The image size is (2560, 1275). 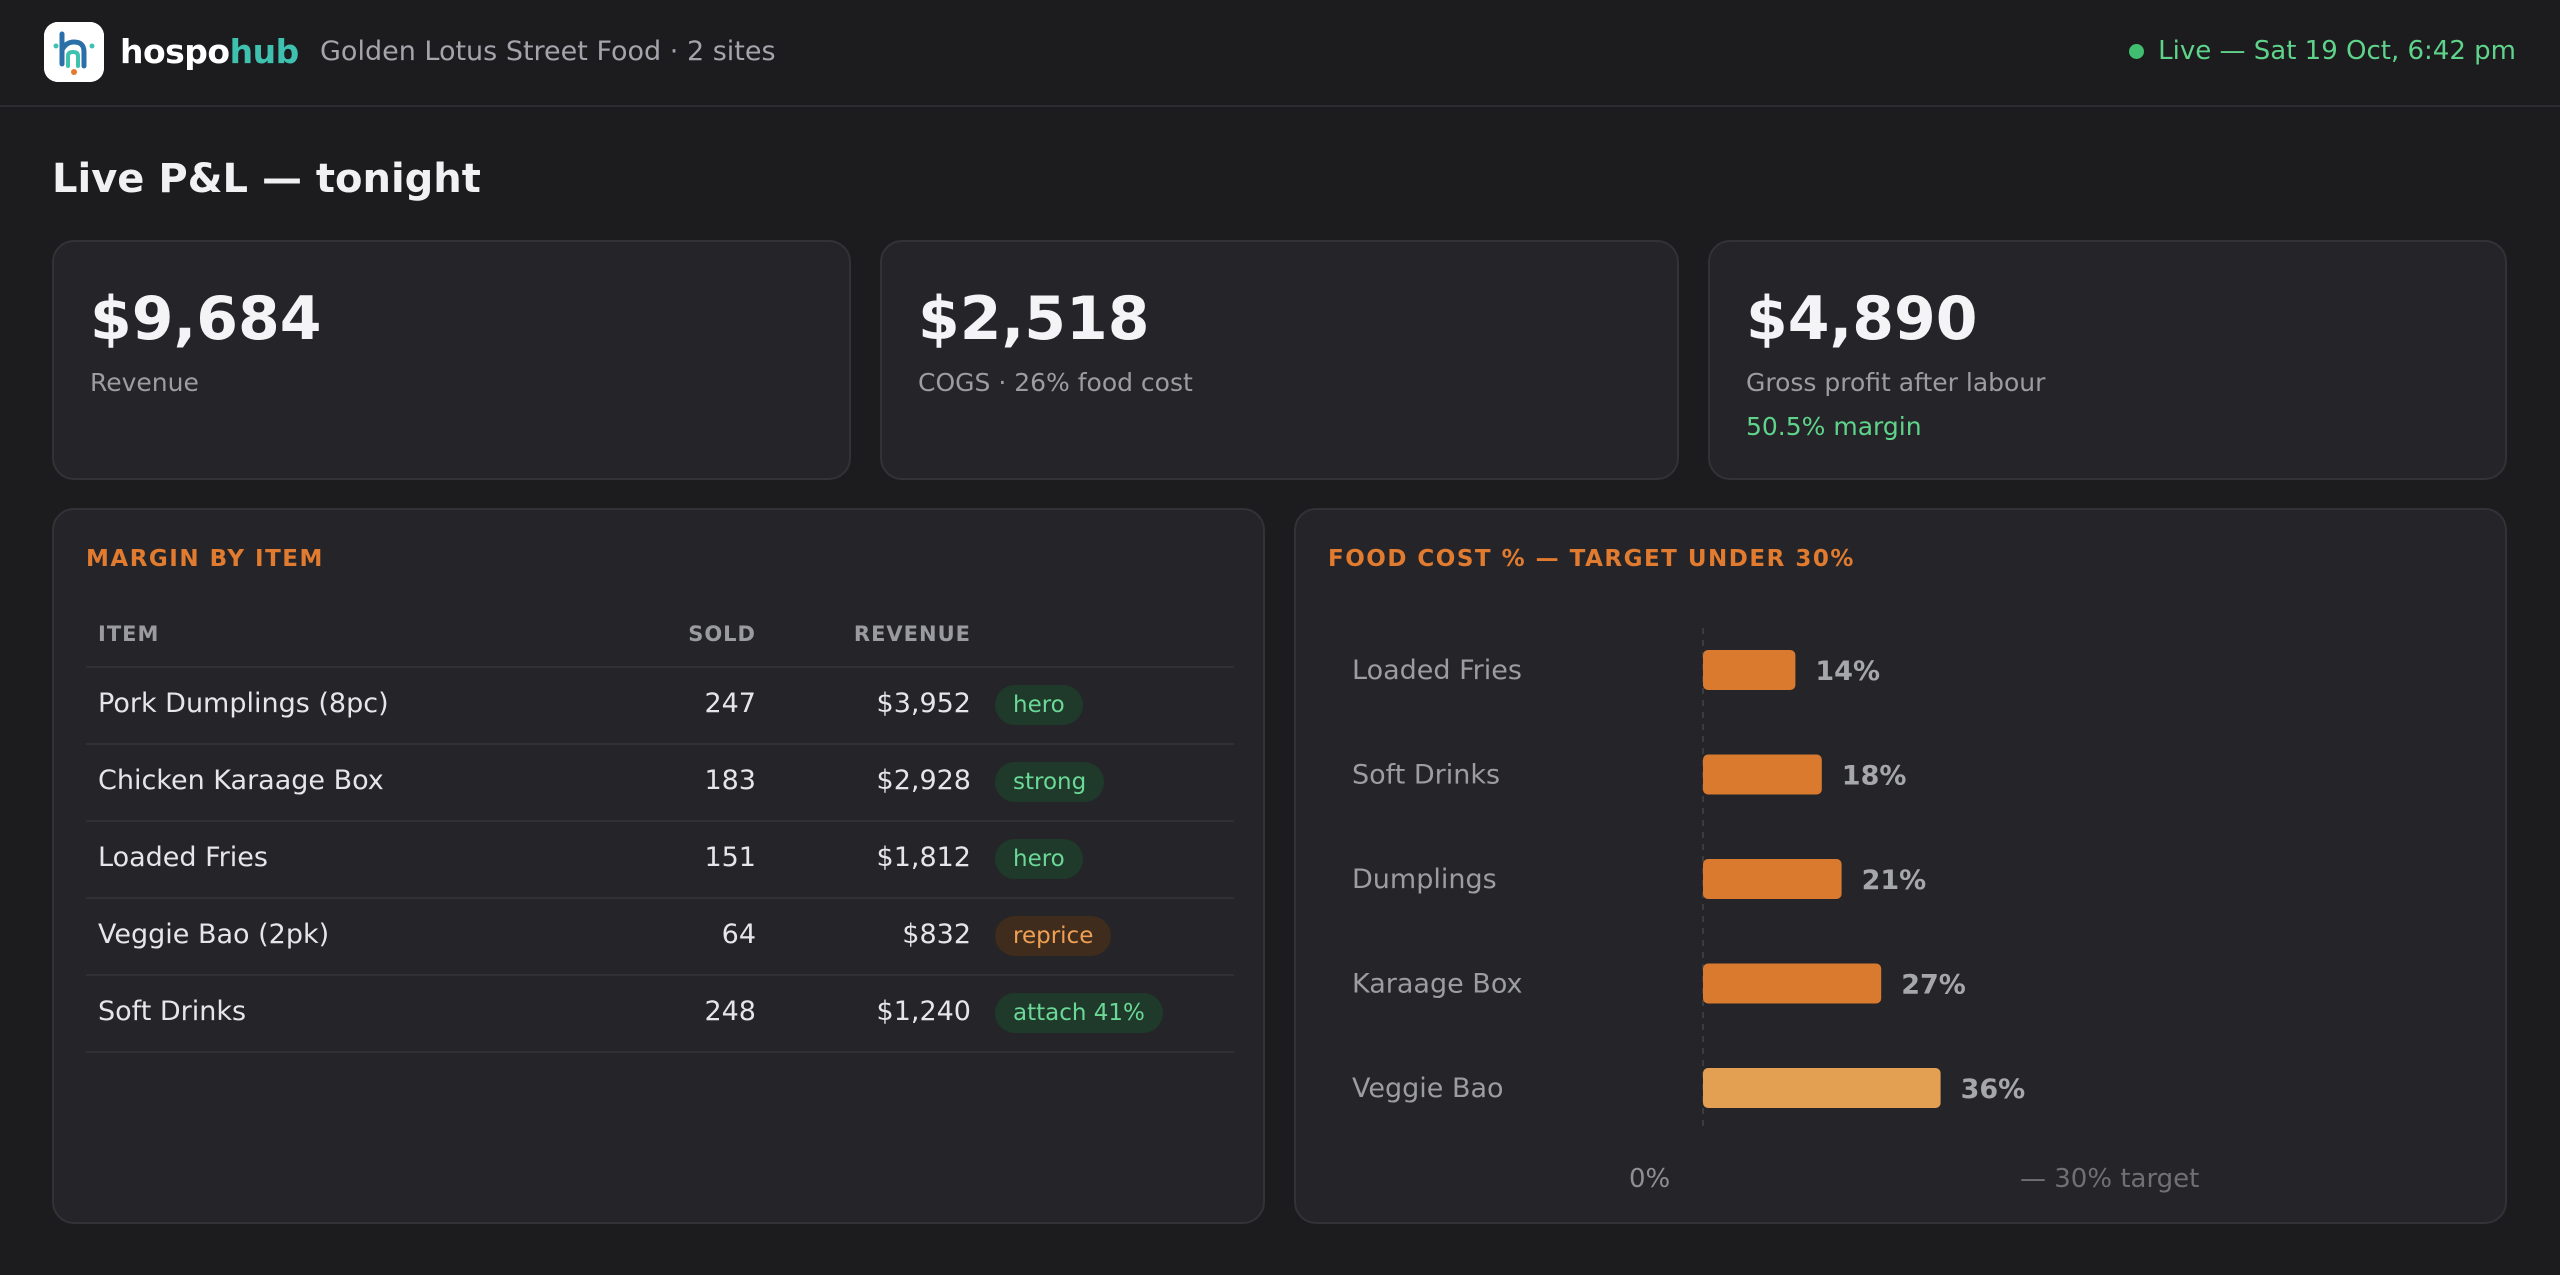 I want to click on column-header-sold: SOLD, so click(x=722, y=634).